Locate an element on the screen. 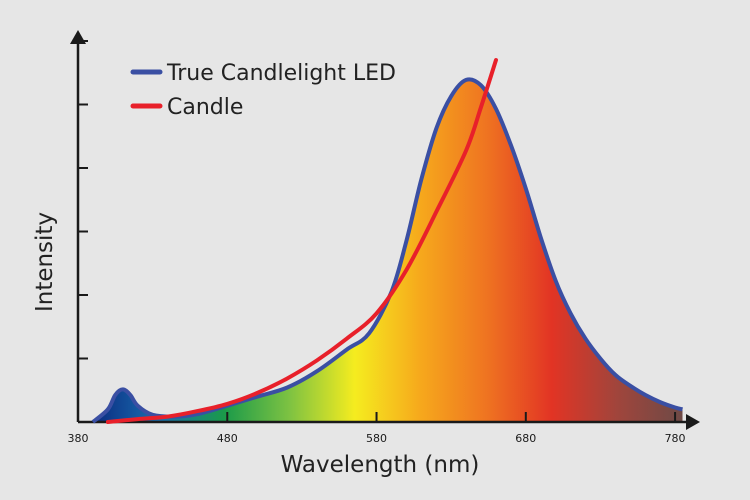  x-tick-label: 580 is located at coordinates (376, 438).